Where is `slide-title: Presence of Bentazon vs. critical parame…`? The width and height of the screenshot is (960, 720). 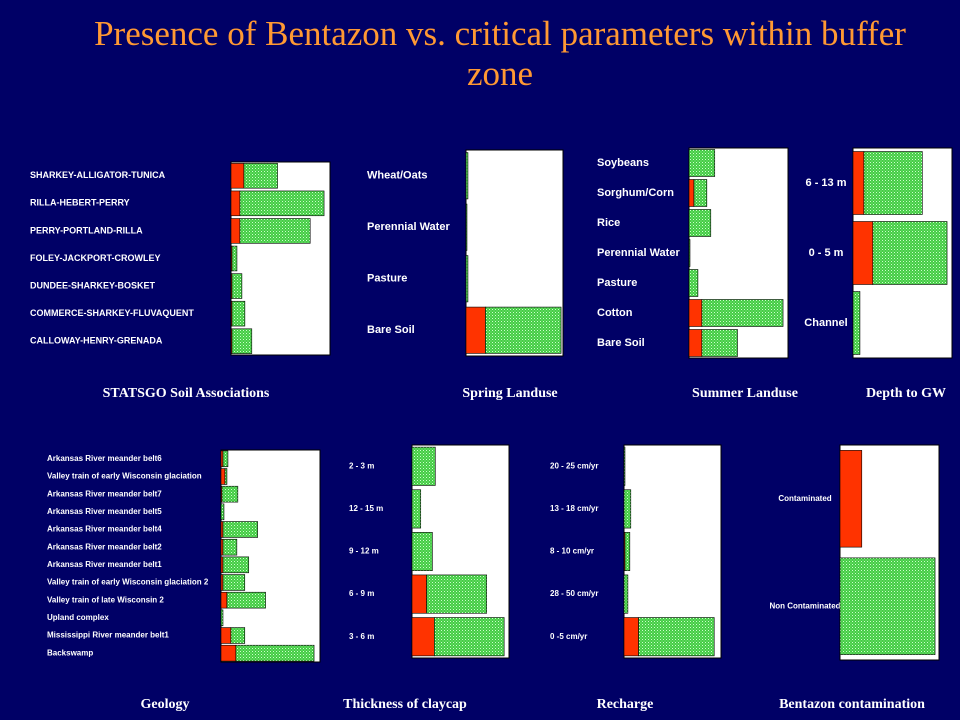
slide-title: Presence of Bentazon vs. critical parame… is located at coordinates (500, 53).